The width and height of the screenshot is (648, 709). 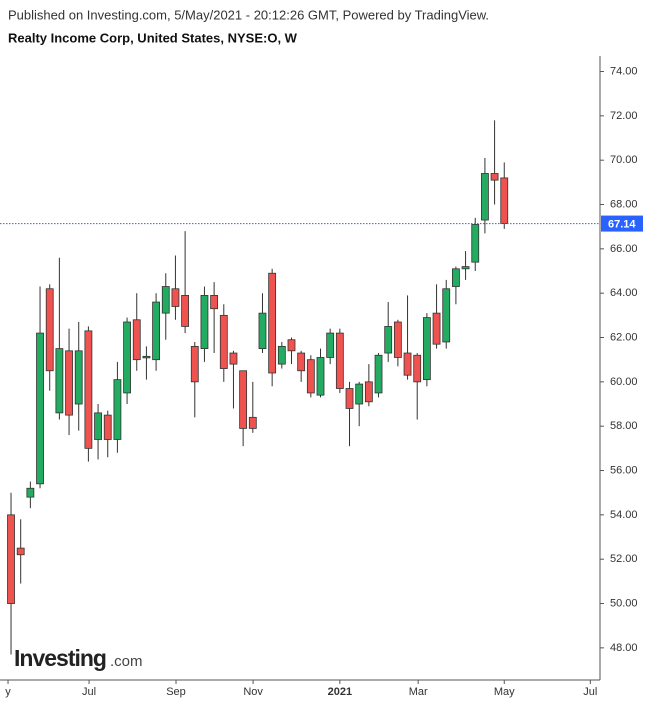 I want to click on y-tick-label: 50.00, so click(x=624, y=603).